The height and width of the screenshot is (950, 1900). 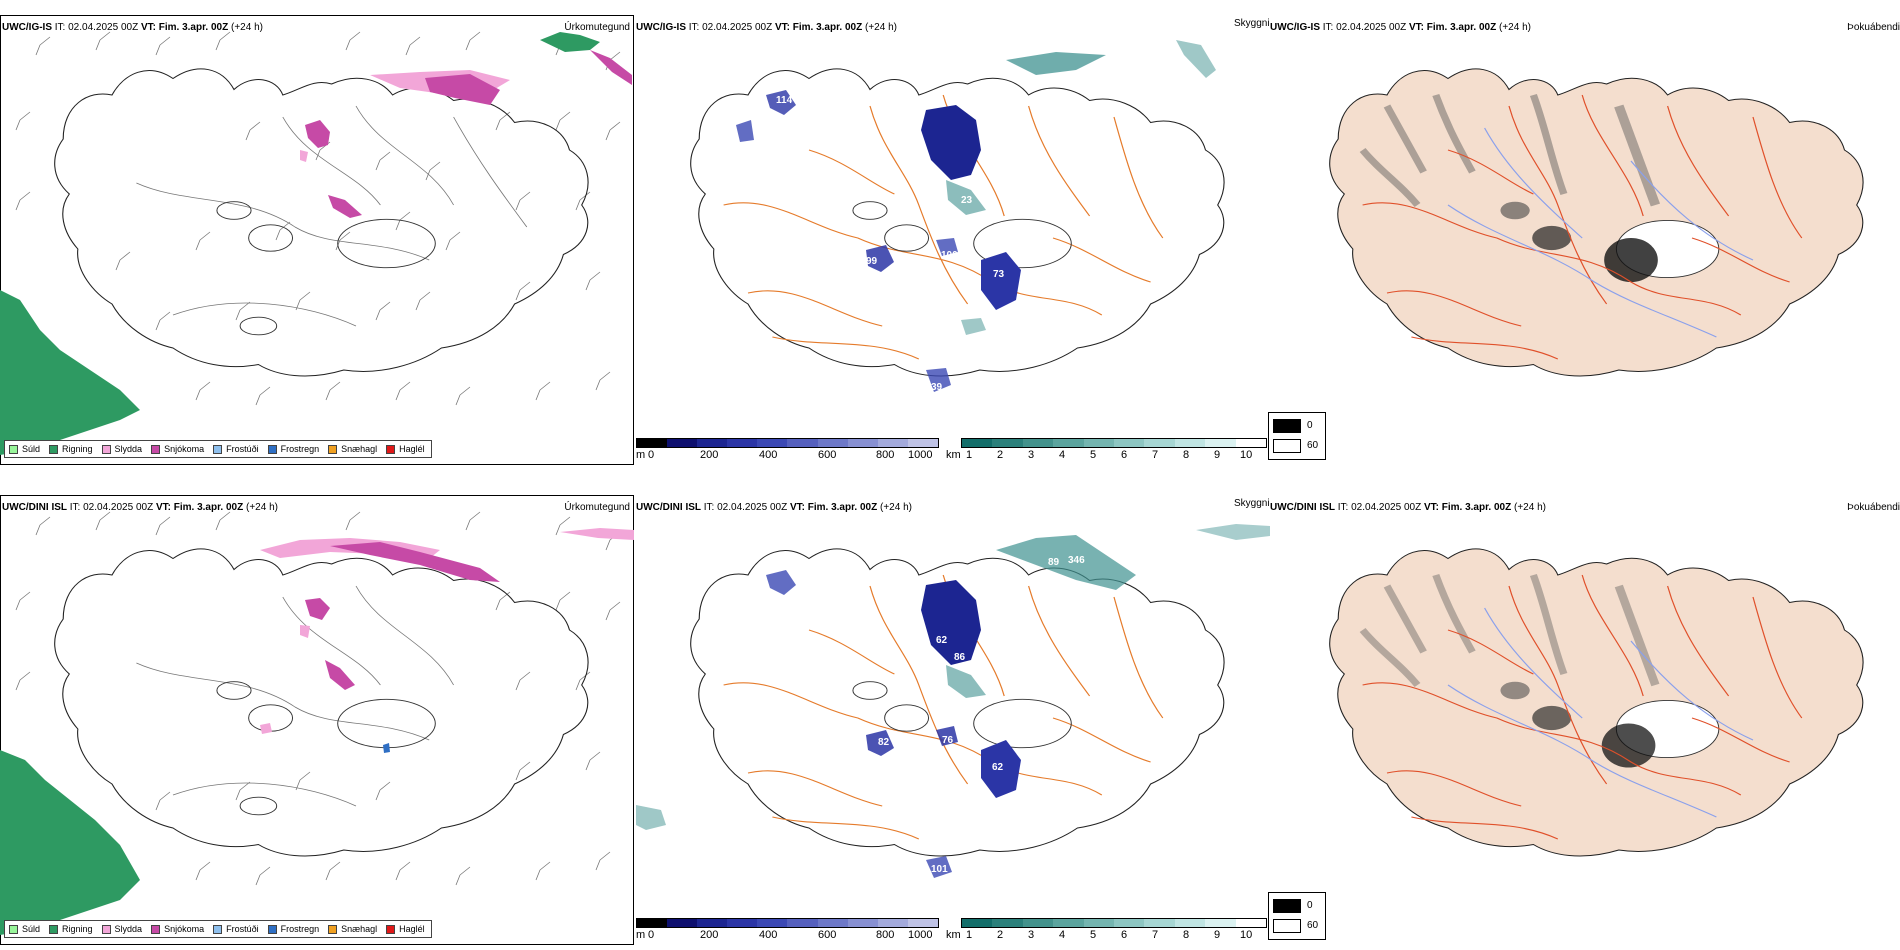 I want to click on legend-item: Frostúði, so click(x=236, y=929).